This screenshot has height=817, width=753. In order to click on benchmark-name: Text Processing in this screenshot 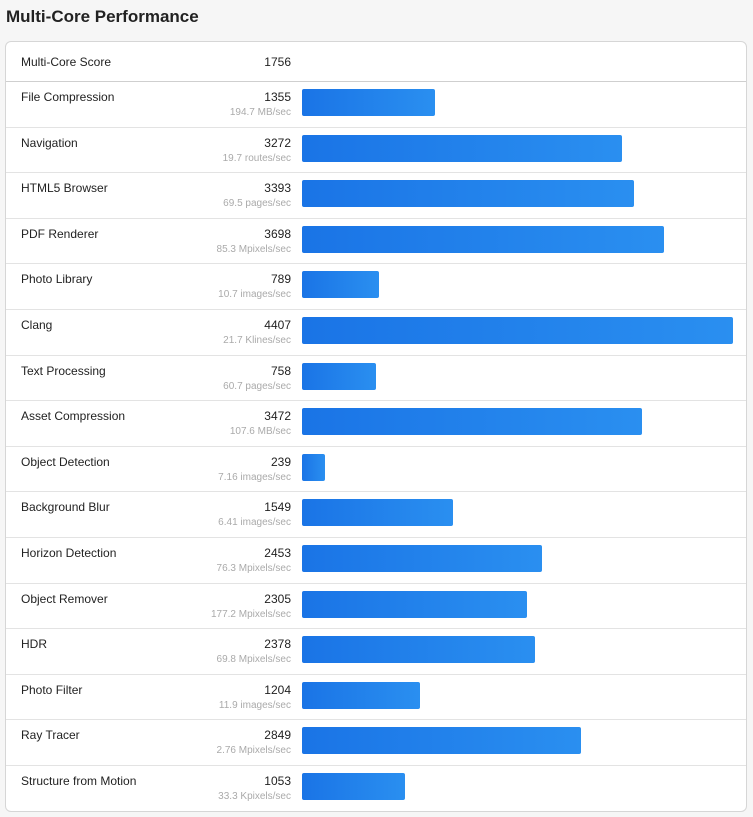, I will do `click(63, 370)`.